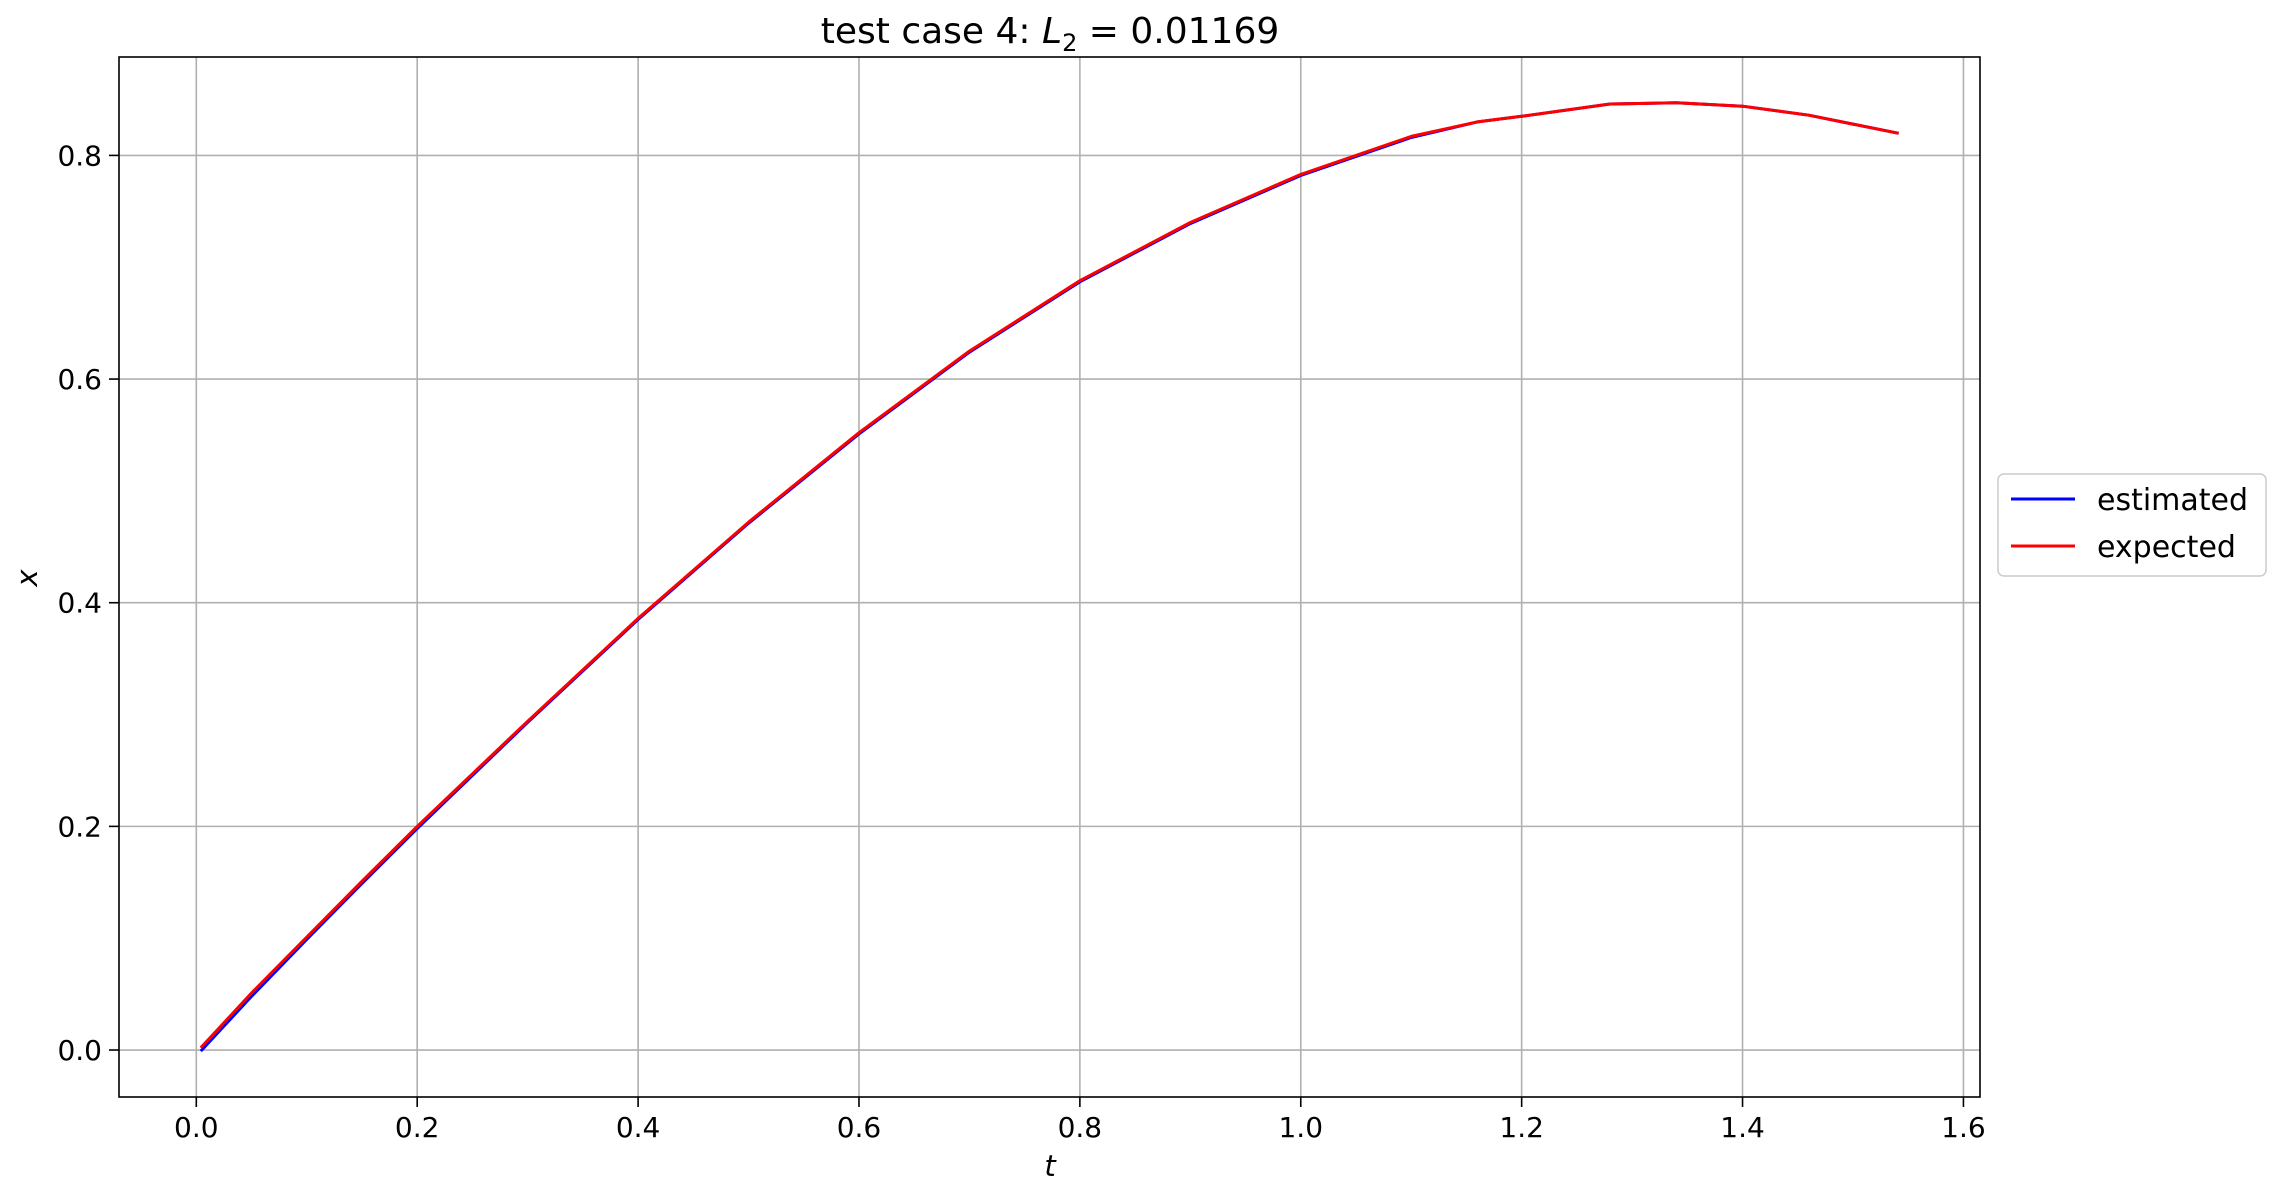 This screenshot has width=2282, height=1196. Describe the element at coordinates (27, 578) in the screenshot. I see `y-axis-label: x` at that location.